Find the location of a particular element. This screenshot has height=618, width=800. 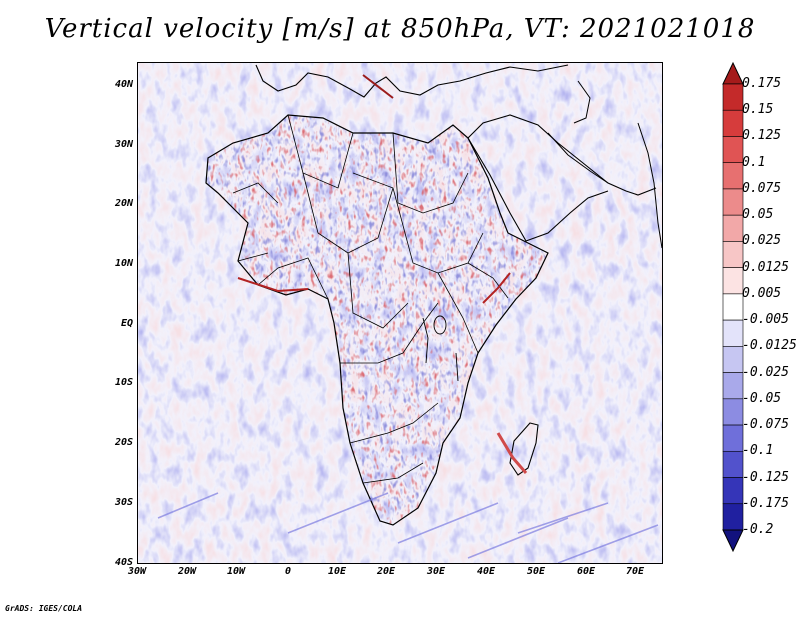

lat-label-eq: EQ is located at coordinates (126, 323).